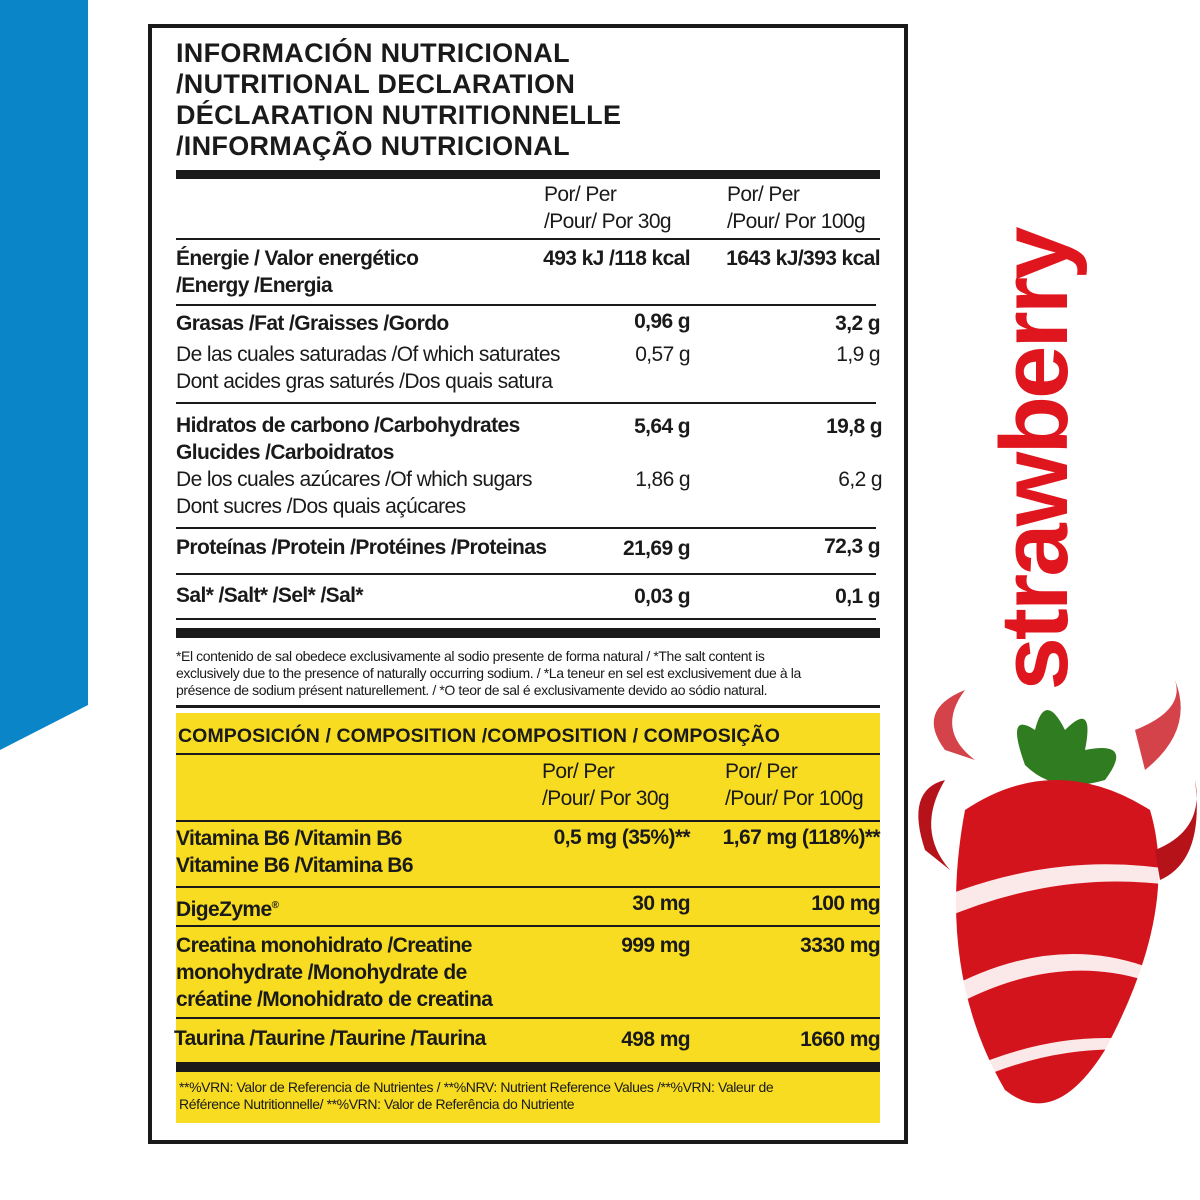 The image size is (1200, 1200). Describe the element at coordinates (622, 837) in the screenshot. I see `b6-30g: 0,5 mg (35%)**` at that location.